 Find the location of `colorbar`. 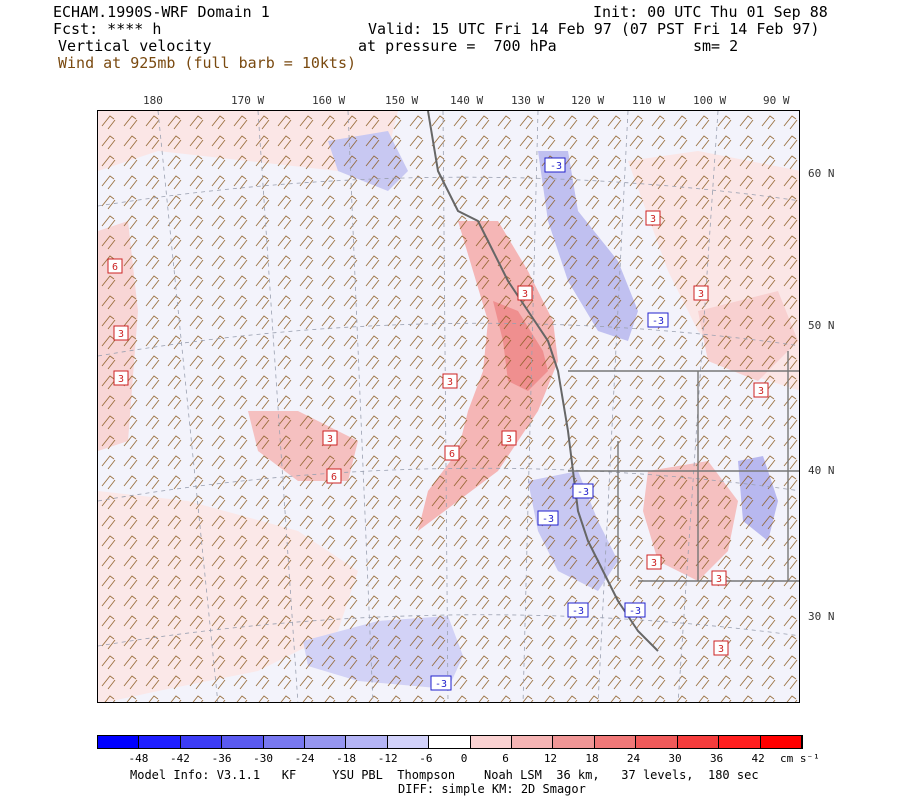

colorbar is located at coordinates (450, 742).